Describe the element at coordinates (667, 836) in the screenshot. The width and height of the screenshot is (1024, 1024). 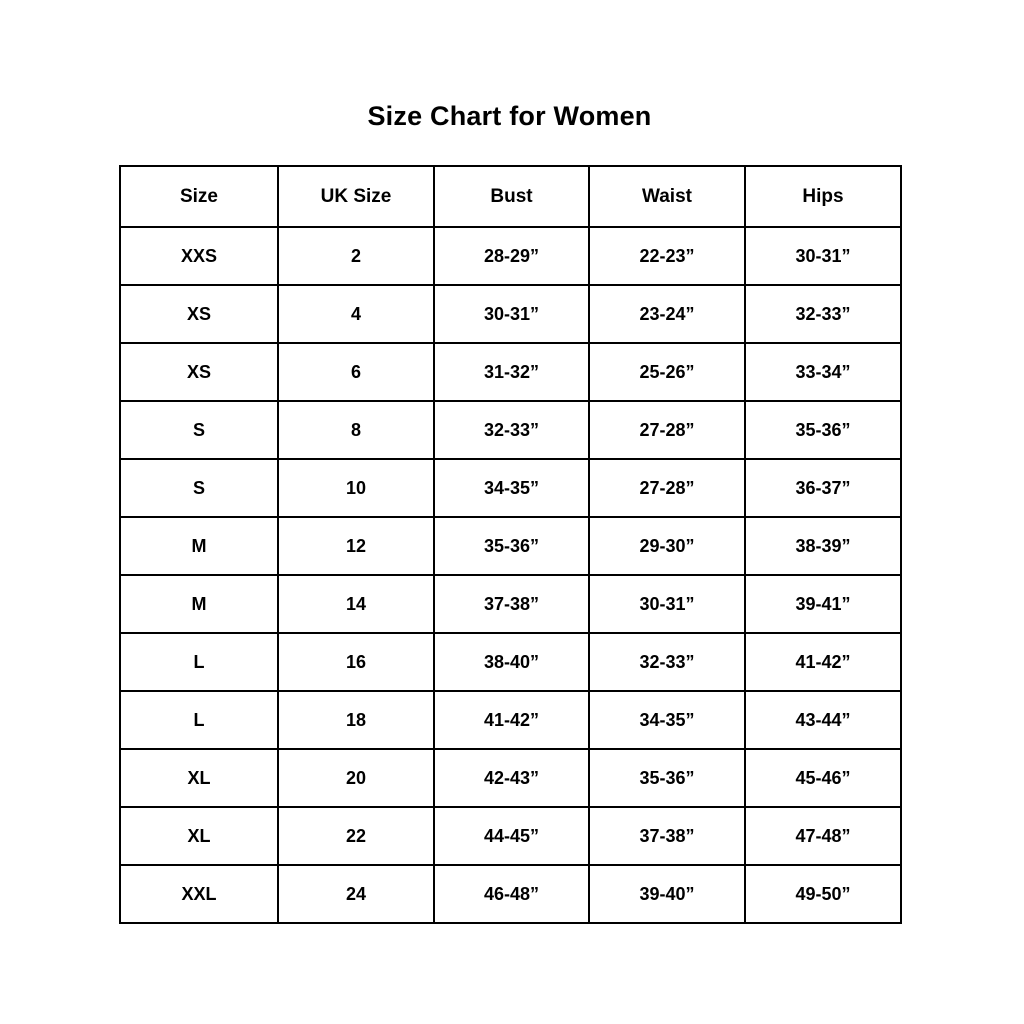
I see `cell-waist: 37-38”` at that location.